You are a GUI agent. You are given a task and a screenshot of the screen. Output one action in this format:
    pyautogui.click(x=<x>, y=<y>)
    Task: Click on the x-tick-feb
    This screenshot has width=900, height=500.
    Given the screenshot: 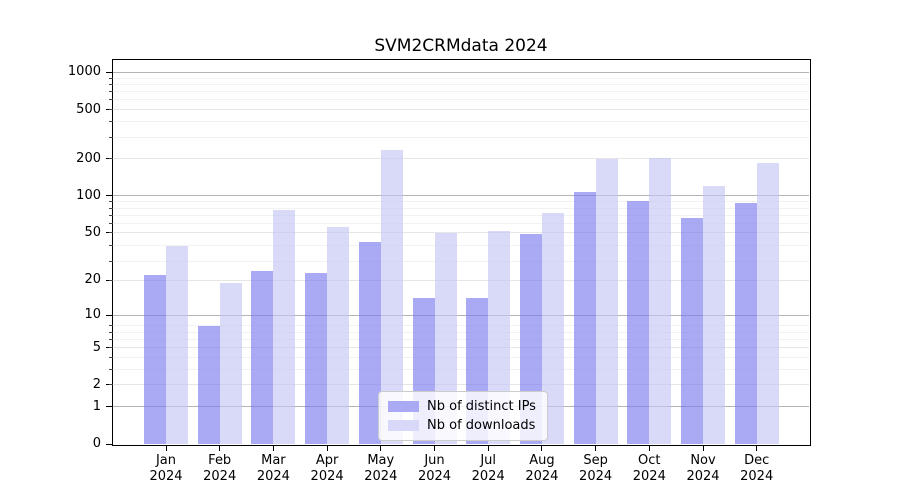 What is the action you would take?
    pyautogui.click(x=220, y=448)
    